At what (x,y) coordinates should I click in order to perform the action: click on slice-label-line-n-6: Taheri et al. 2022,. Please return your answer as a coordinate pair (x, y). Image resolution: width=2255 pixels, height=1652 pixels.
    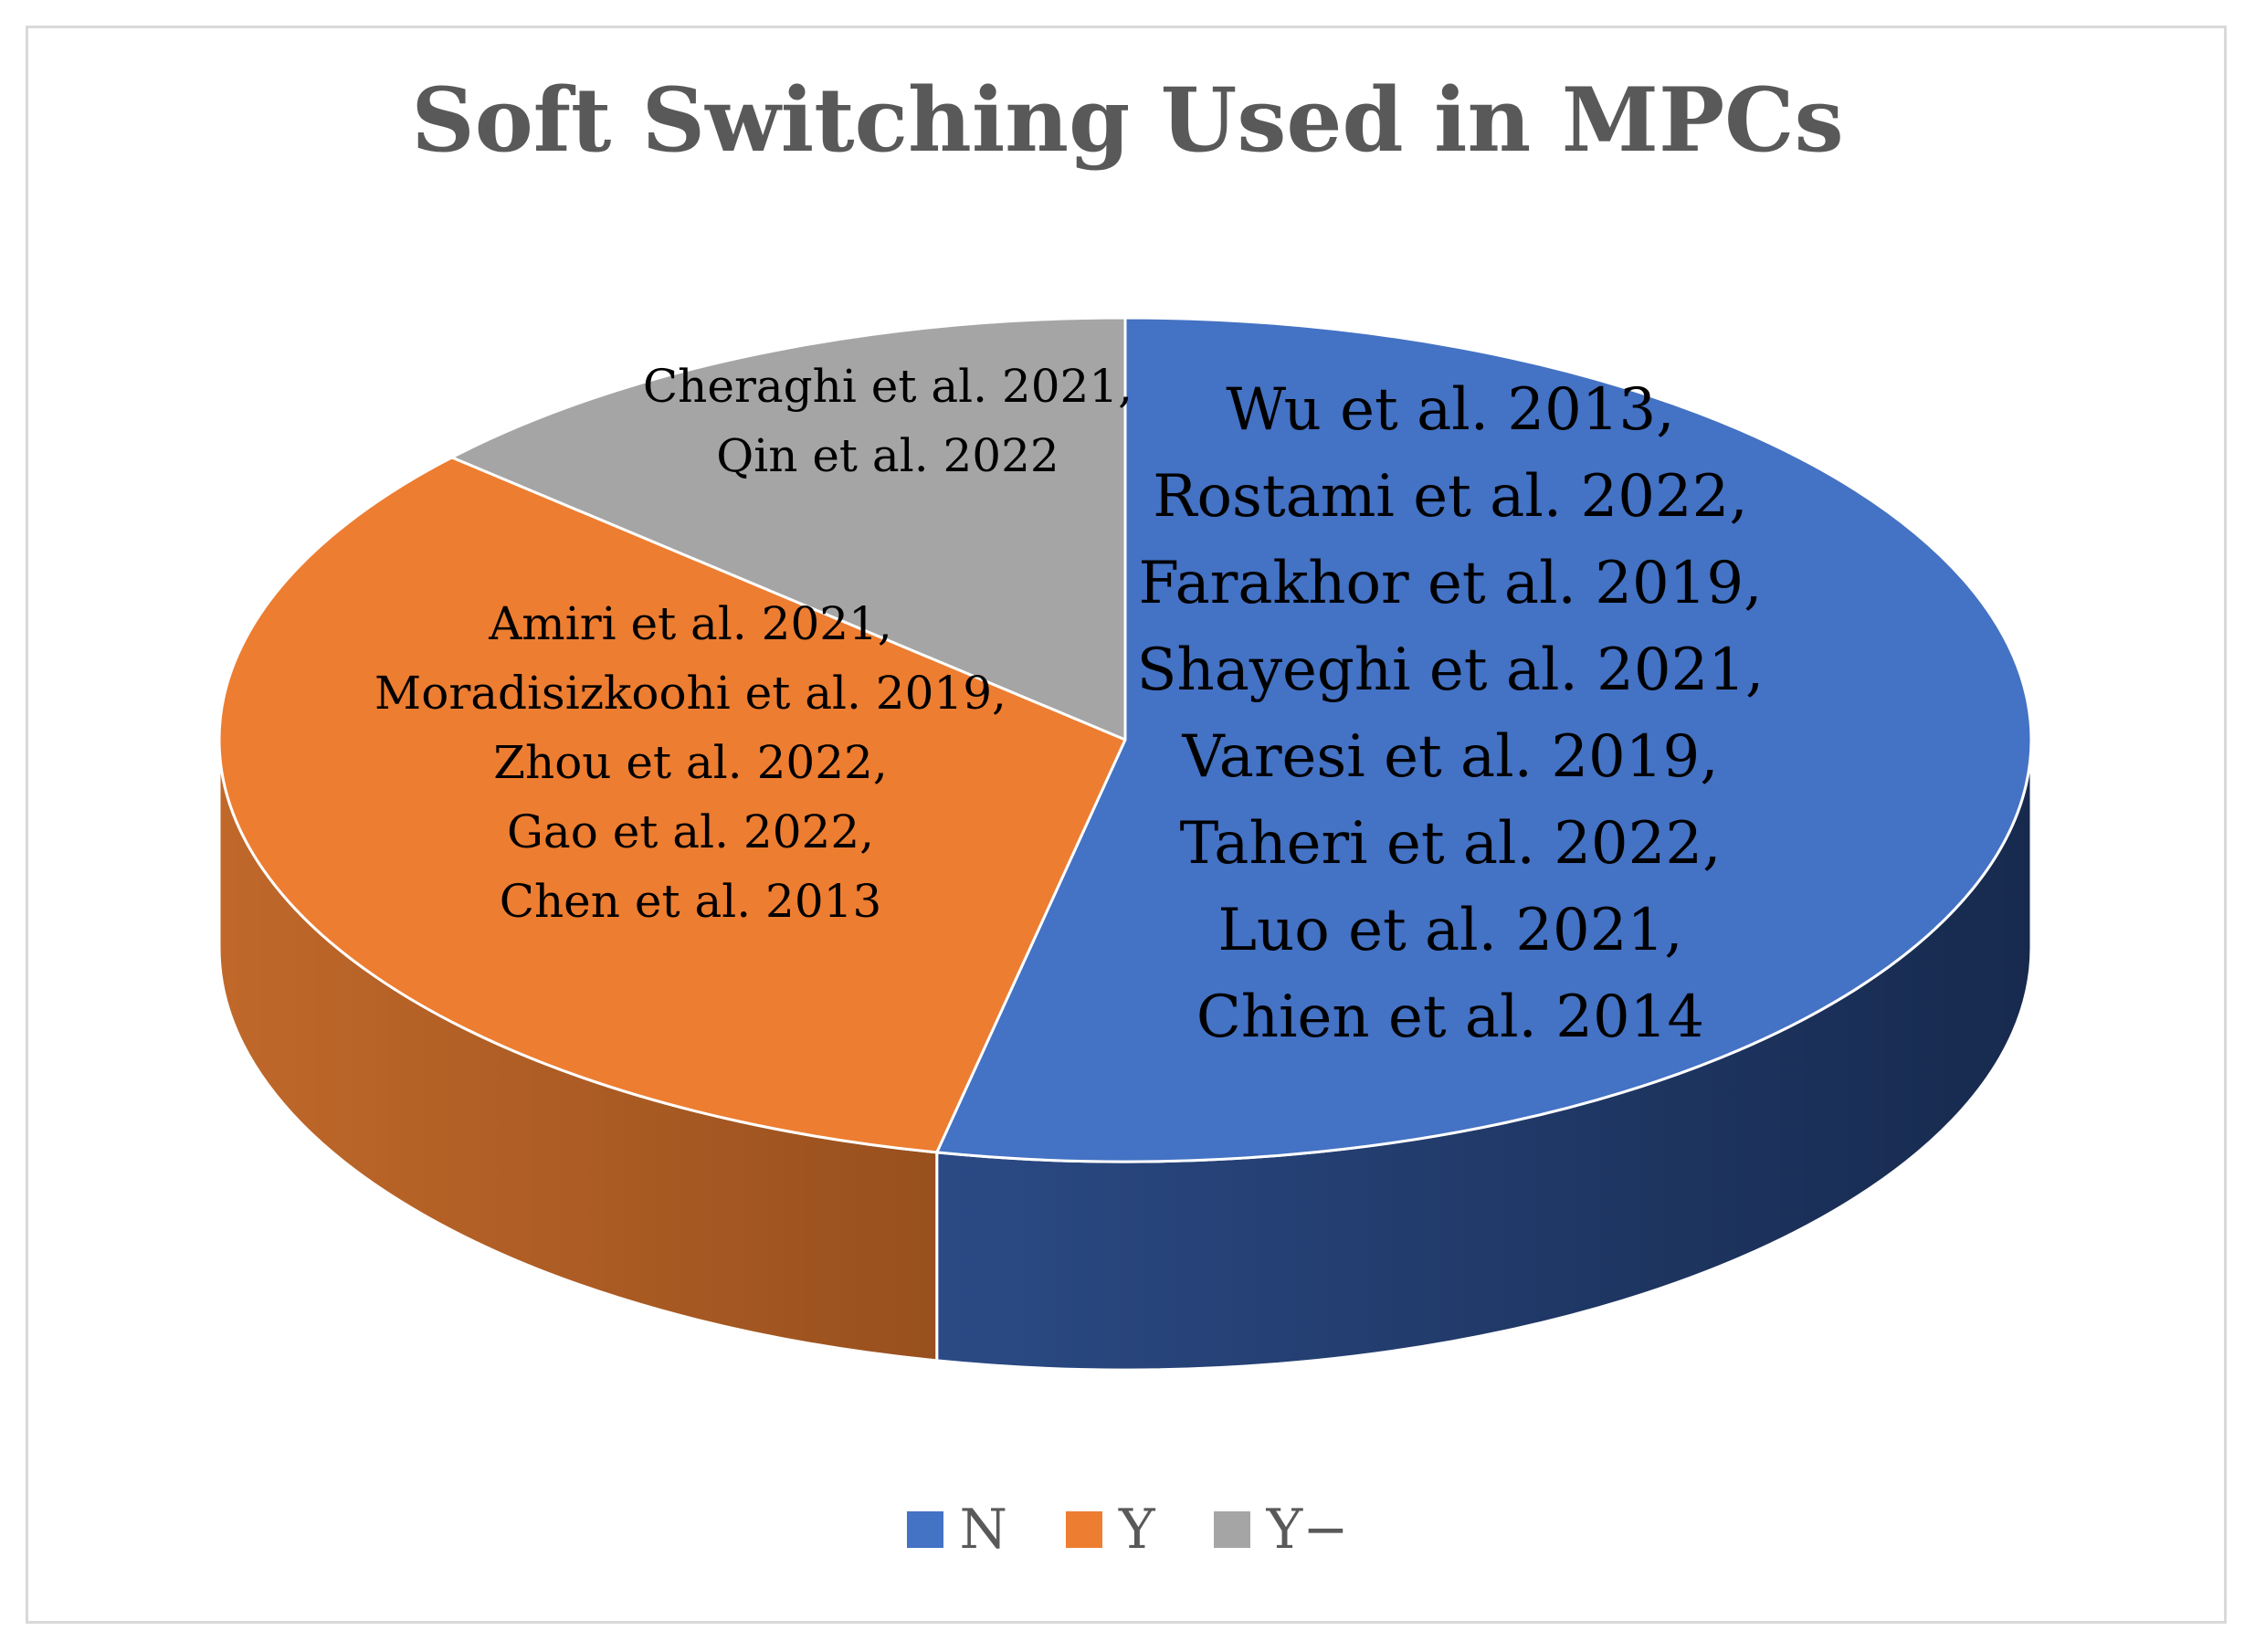
    Looking at the image, I should click on (1451, 844).